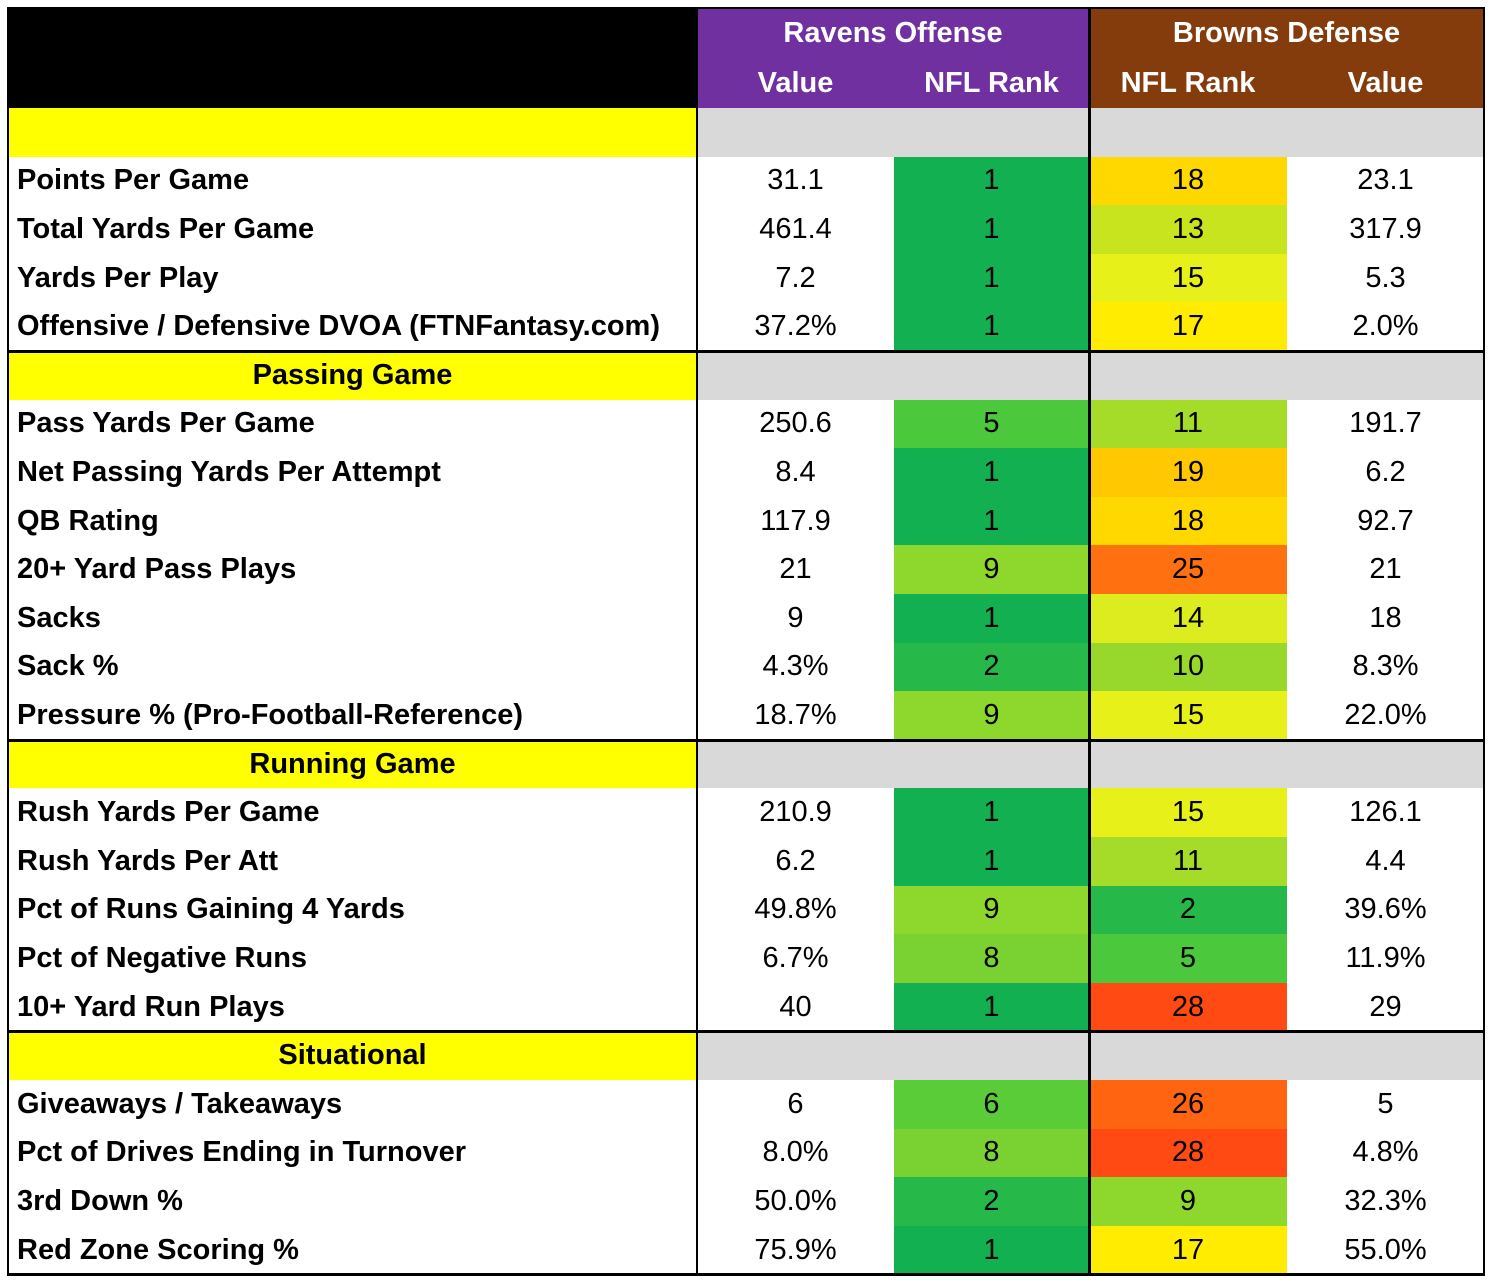 The width and height of the screenshot is (1492, 1286). I want to click on header-corner, so click(352, 58).